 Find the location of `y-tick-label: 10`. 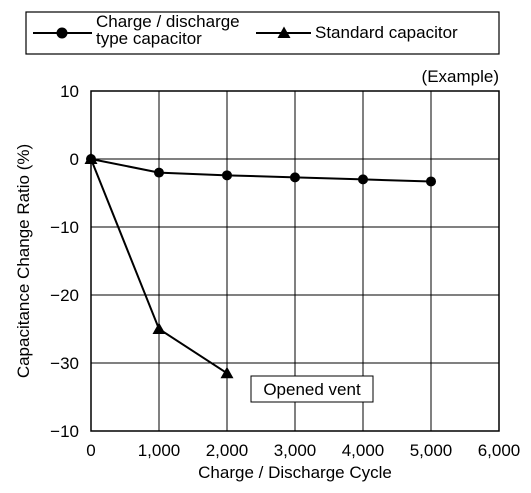

y-tick-label: 10 is located at coordinates (69, 91).